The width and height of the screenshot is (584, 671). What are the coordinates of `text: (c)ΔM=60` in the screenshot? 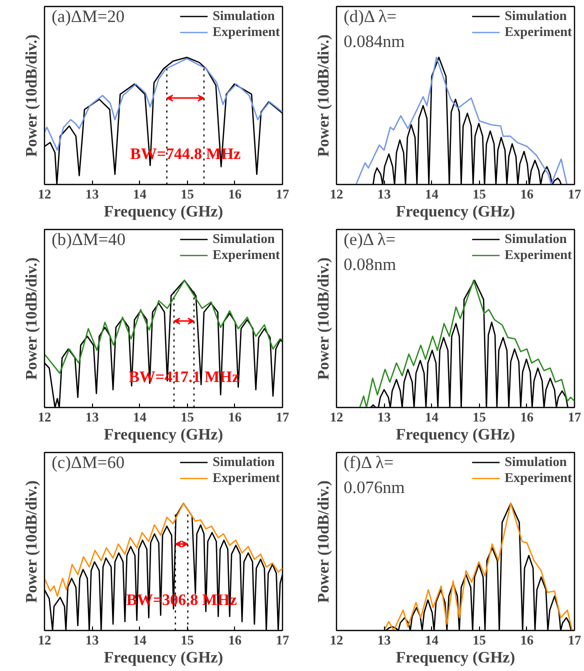 It's located at (88, 462).